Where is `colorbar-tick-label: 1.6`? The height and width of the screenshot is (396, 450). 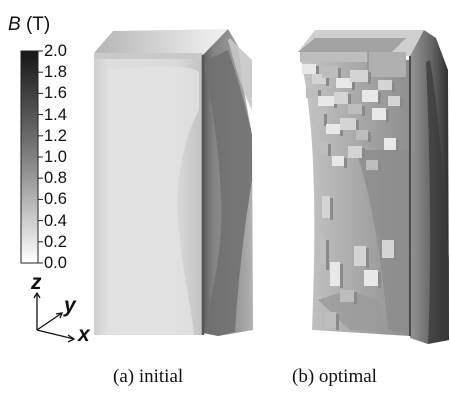 colorbar-tick-label: 1.6 is located at coordinates (55, 93).